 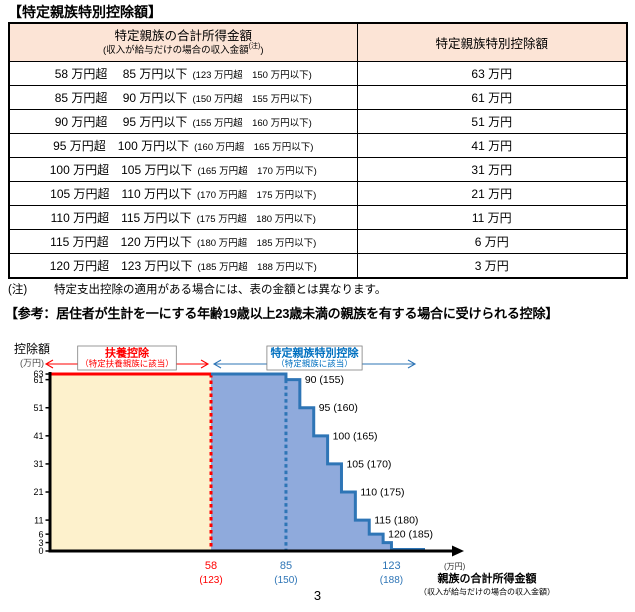 What do you see at coordinates (254, 47) in the screenshot?
I see `note-superscript: (注)` at bounding box center [254, 47].